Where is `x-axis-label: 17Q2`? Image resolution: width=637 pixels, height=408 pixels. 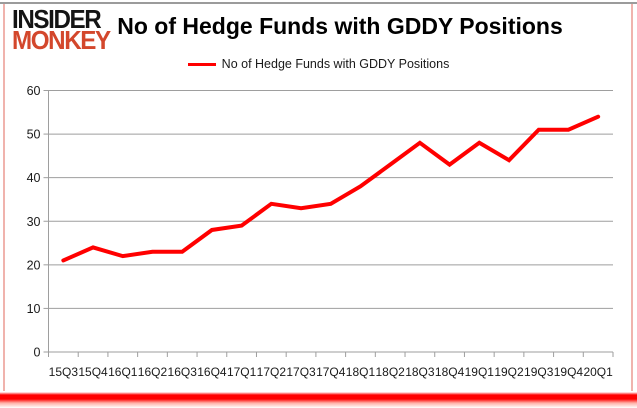
x-axis-label: 17Q2 is located at coordinates (272, 372).